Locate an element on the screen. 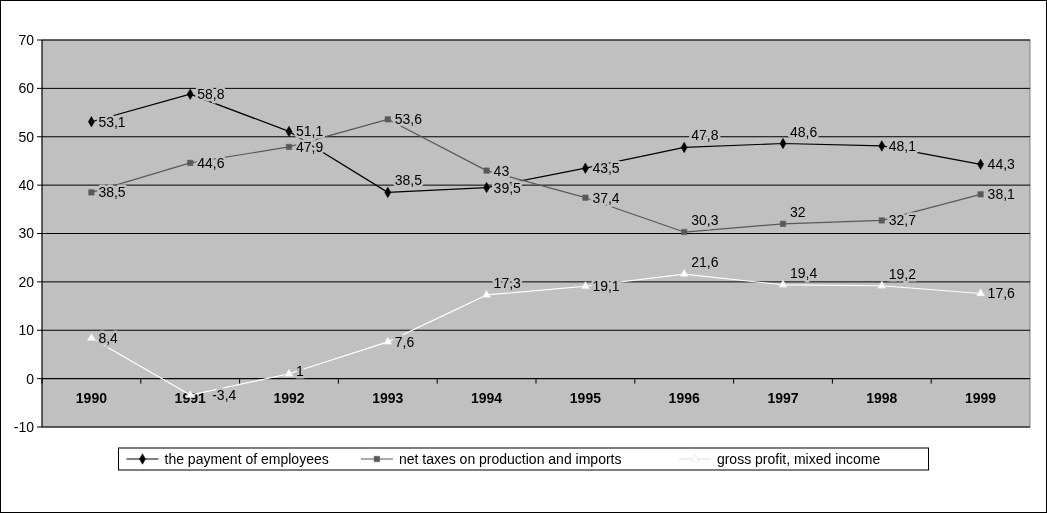 Image resolution: width=1047 pixels, height=513 pixels. legend-label: gross profit, mixed income is located at coordinates (798, 459).